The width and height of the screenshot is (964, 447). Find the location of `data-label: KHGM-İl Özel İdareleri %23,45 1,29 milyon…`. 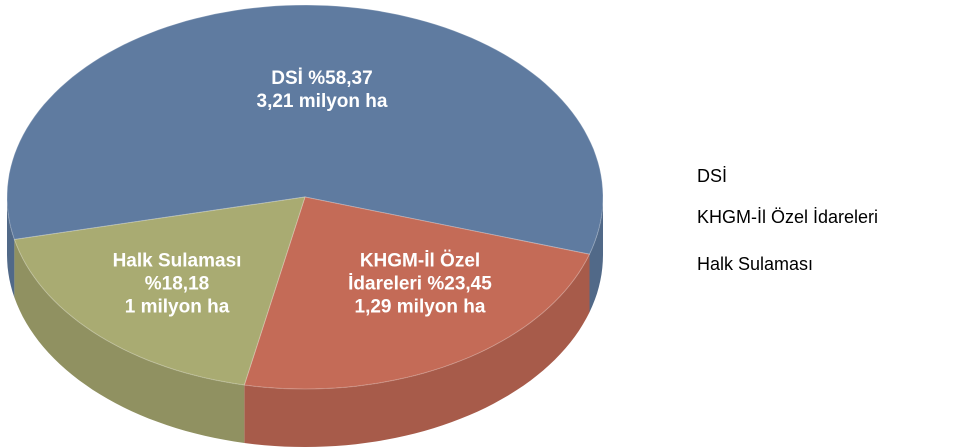

data-label: KHGM-İl Özel İdareleri %23,45 1,29 milyon… is located at coordinates (420, 284).